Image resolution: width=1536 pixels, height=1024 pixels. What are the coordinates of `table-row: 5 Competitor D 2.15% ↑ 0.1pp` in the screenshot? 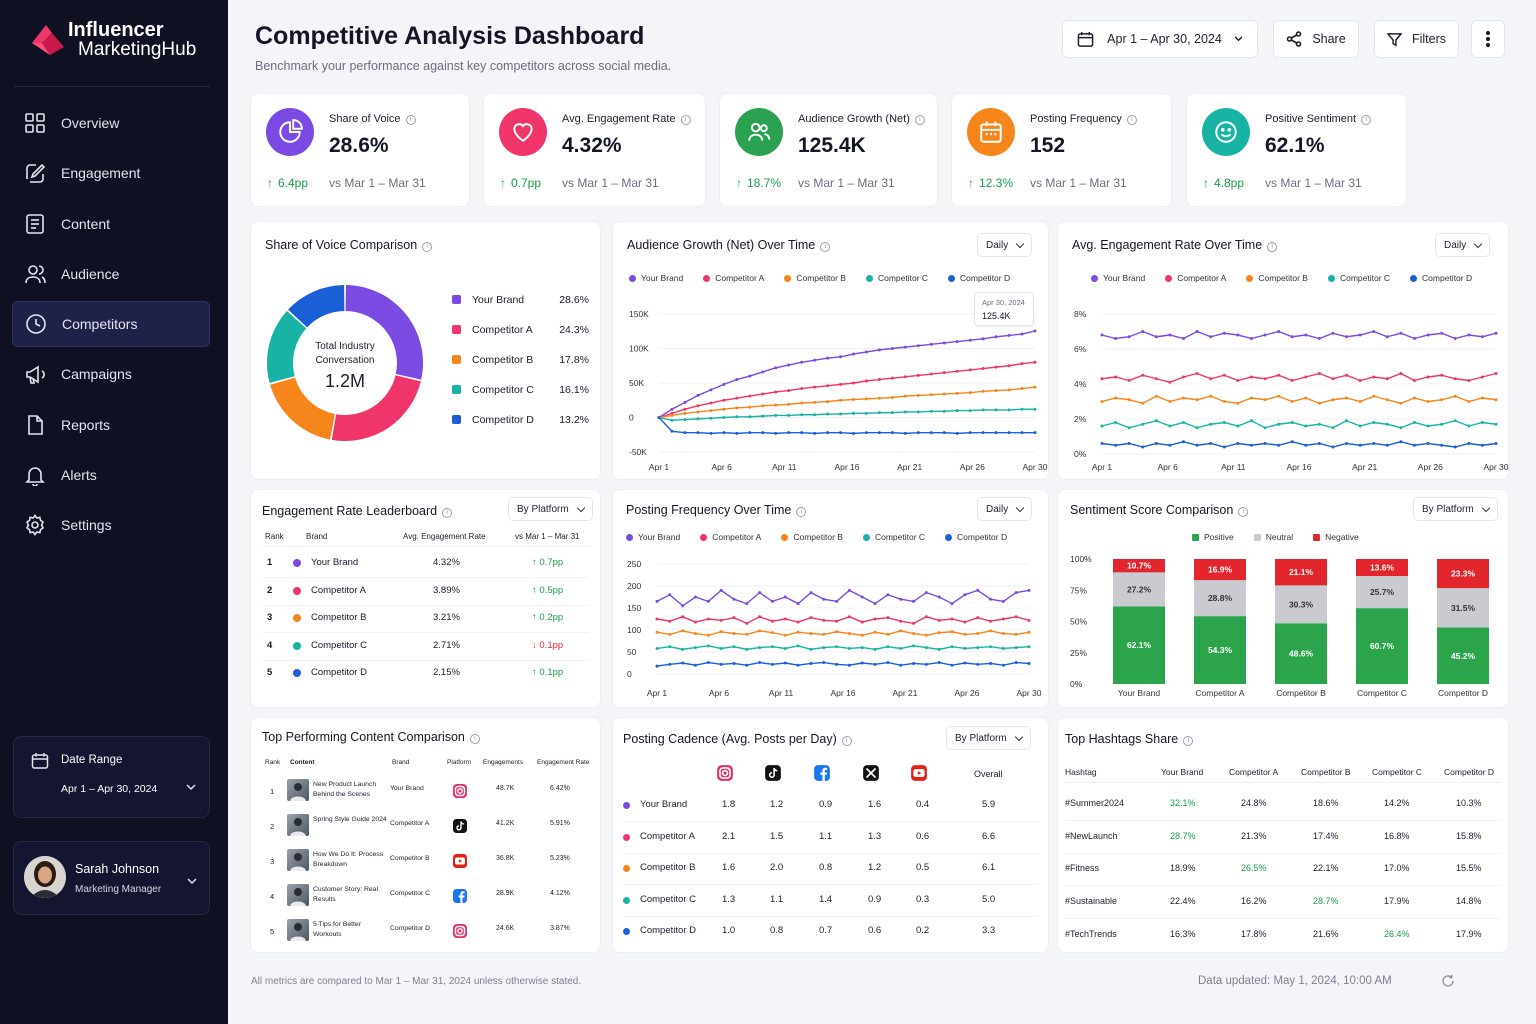 It's located at (425, 677).